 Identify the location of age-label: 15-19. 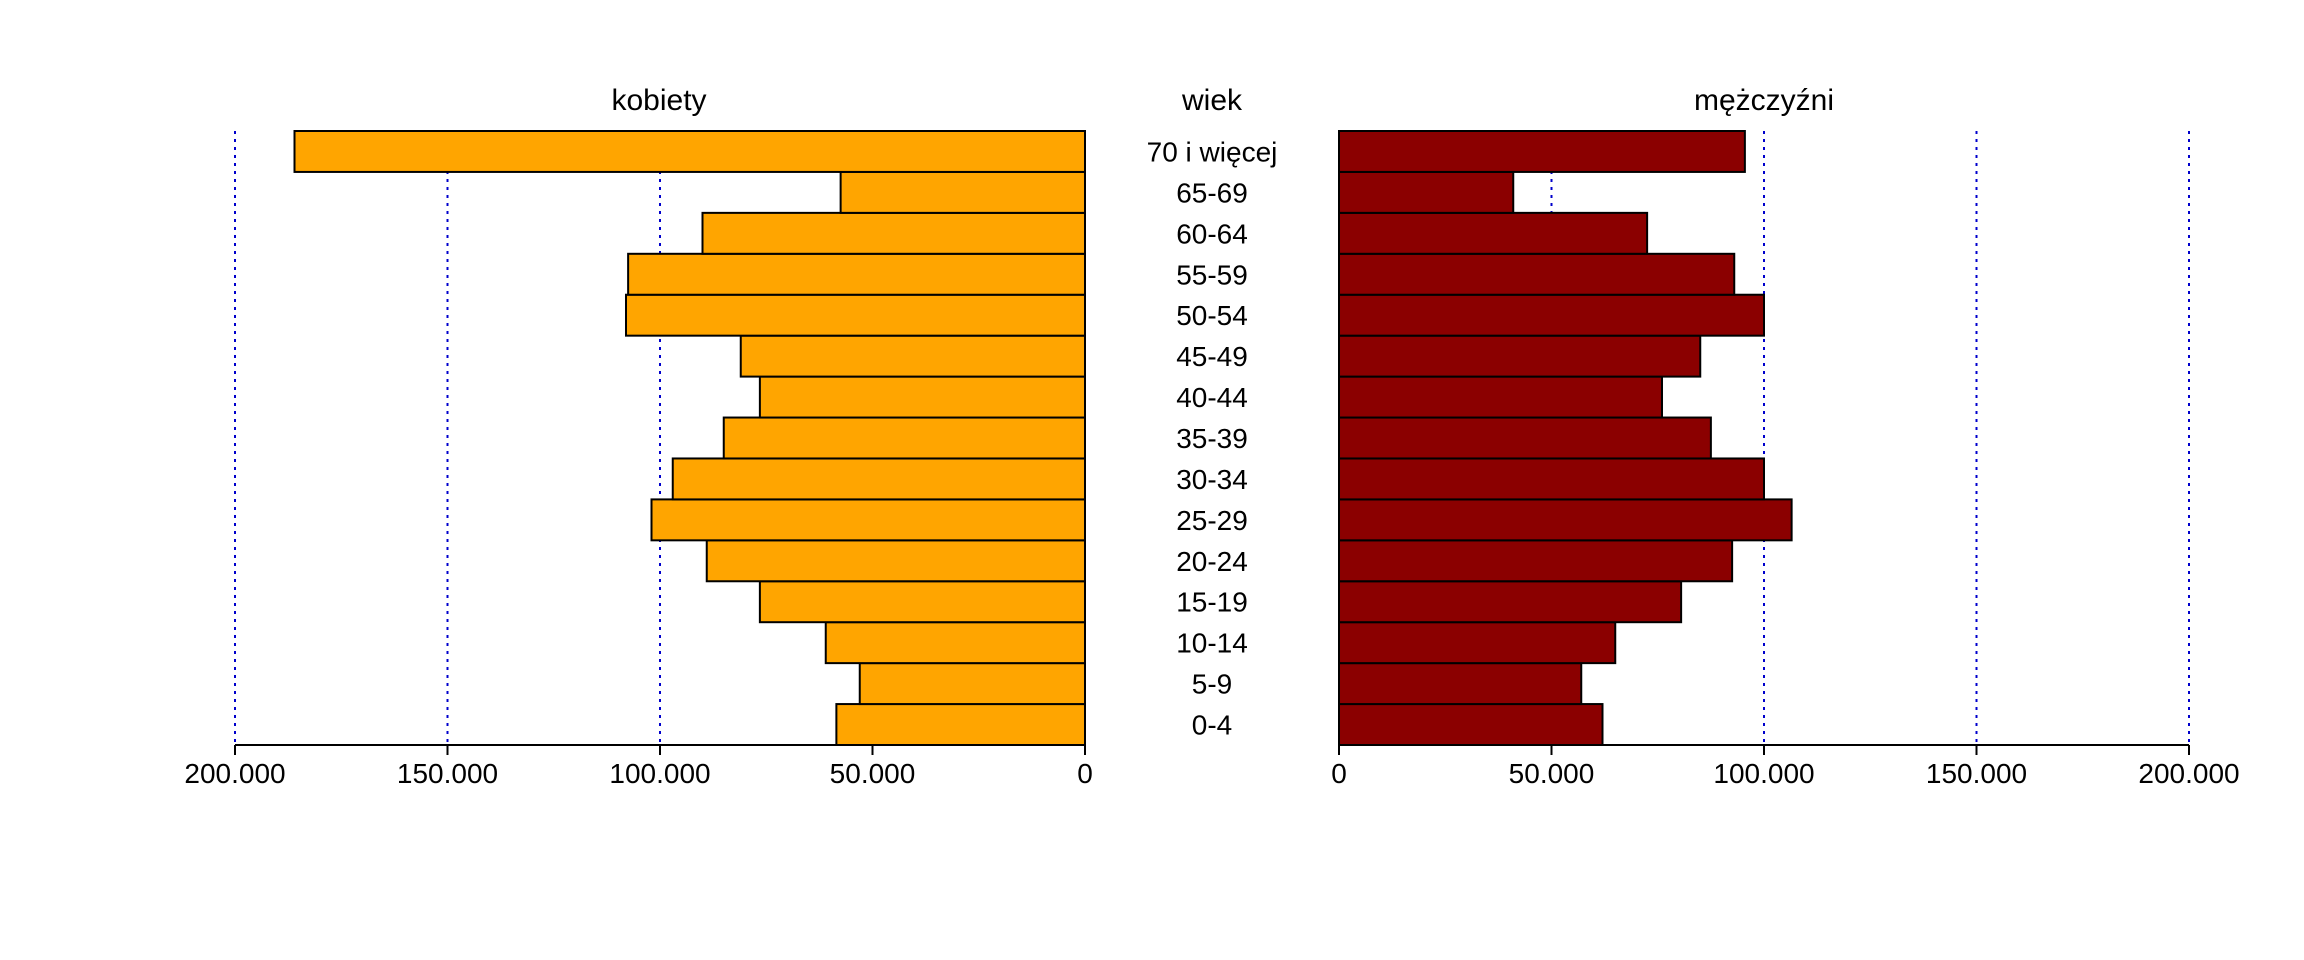
(1212, 602).